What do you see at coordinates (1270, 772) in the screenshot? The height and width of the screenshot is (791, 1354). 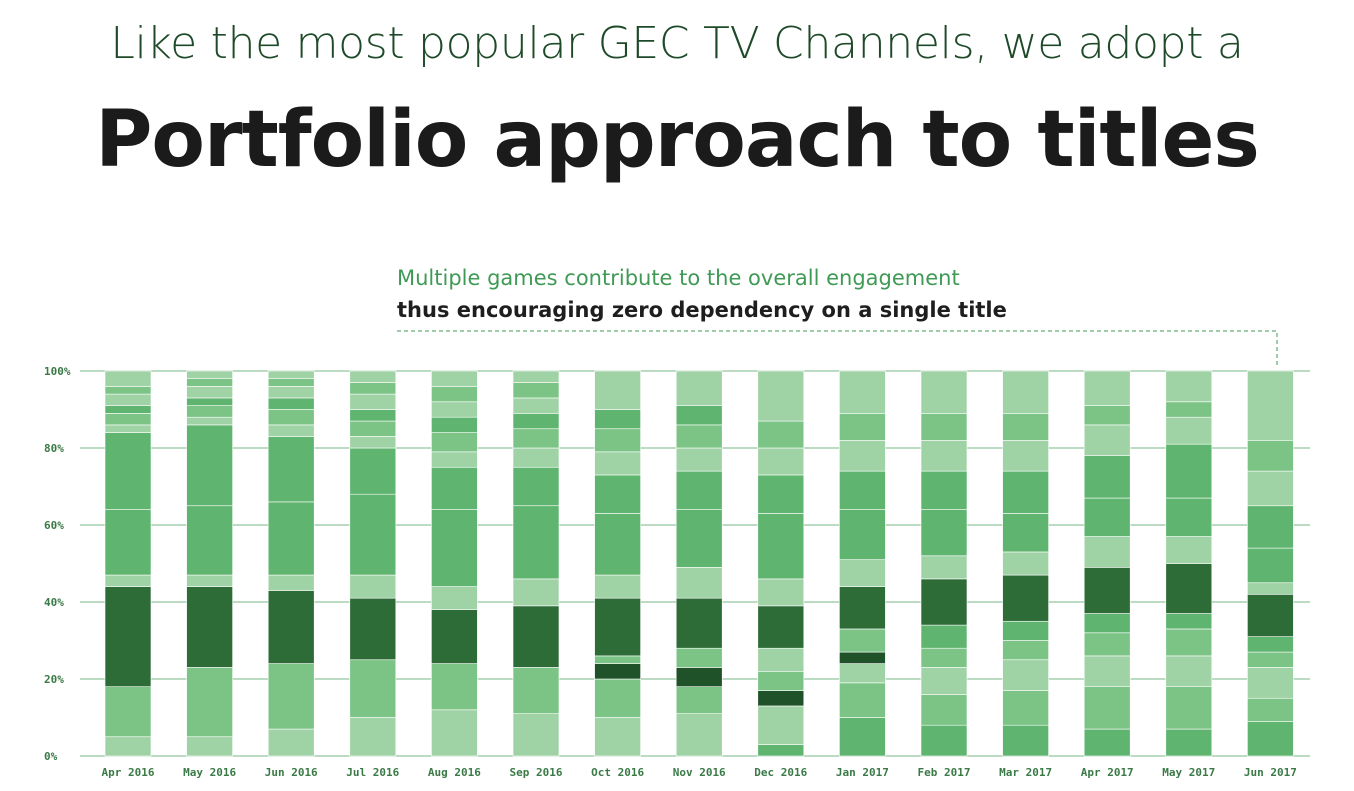 I see `x-tick-label: Jun 2017` at bounding box center [1270, 772].